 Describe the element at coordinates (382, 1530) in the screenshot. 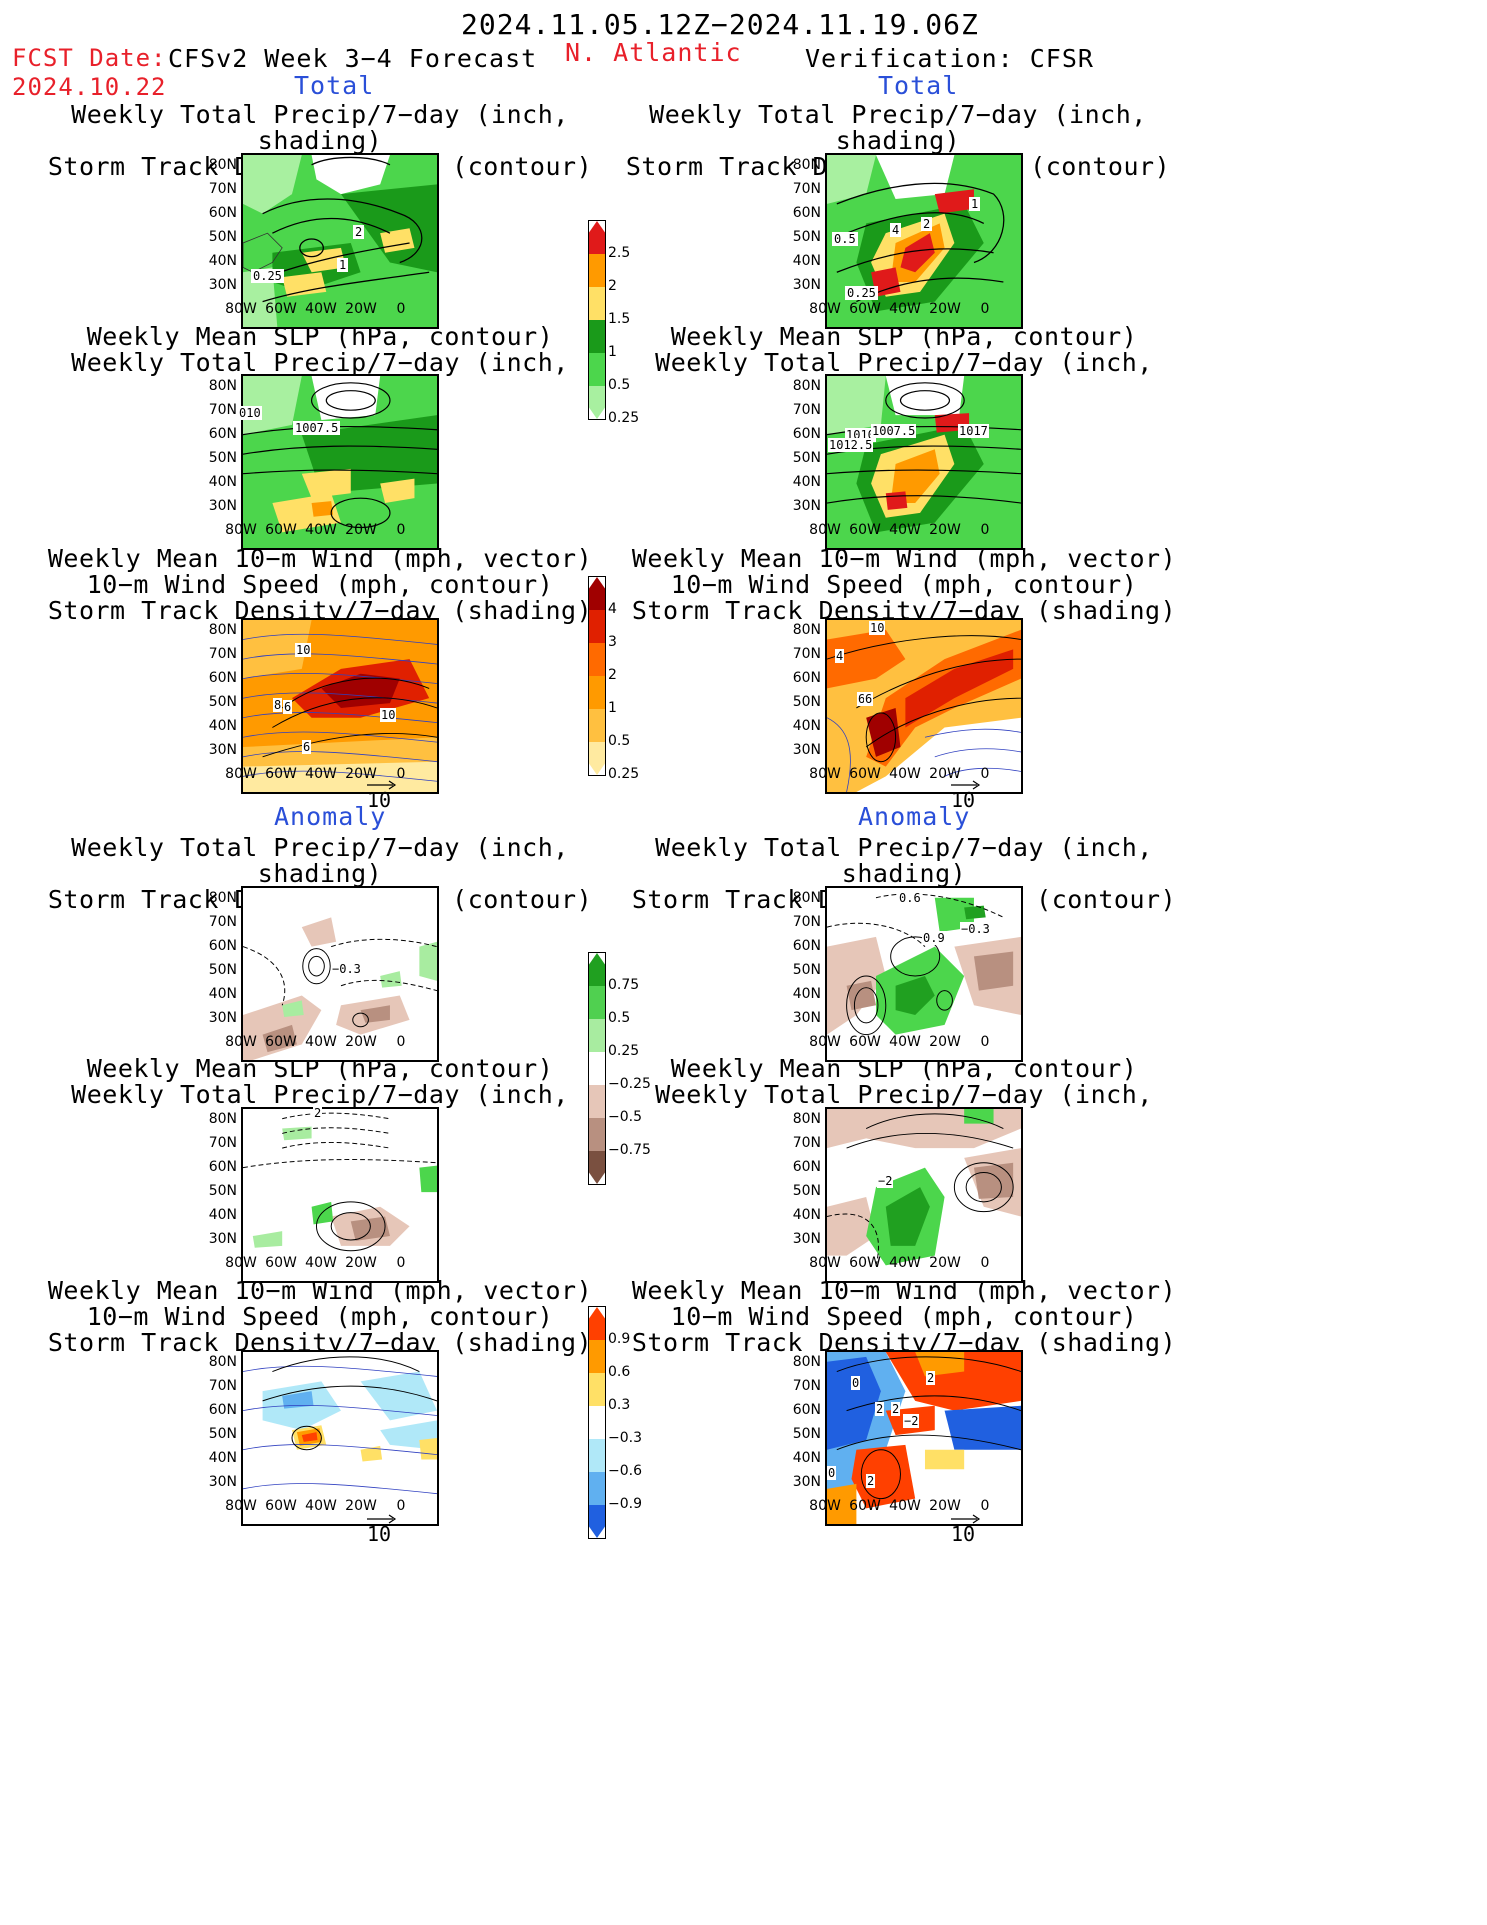

I see `ref-vector-l6: 10` at that location.